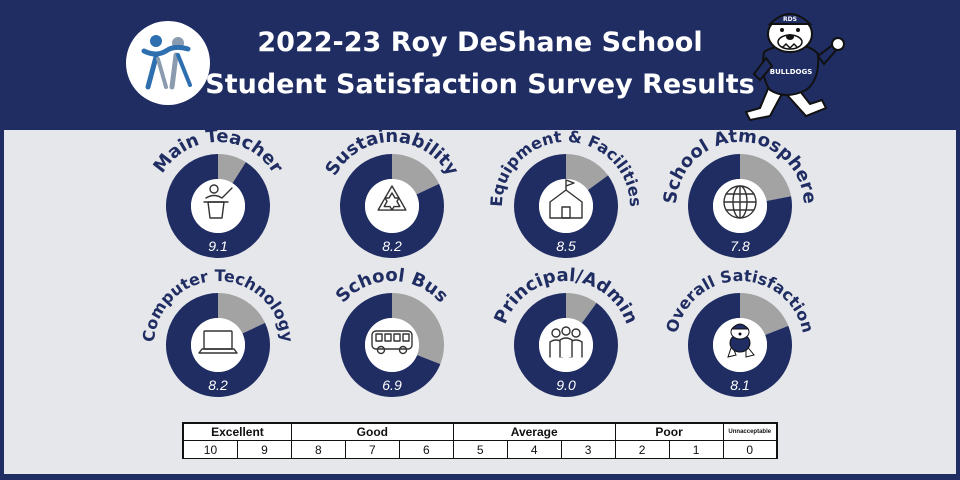 The image size is (960, 480). I want to click on legend-good: Good, so click(372, 432).